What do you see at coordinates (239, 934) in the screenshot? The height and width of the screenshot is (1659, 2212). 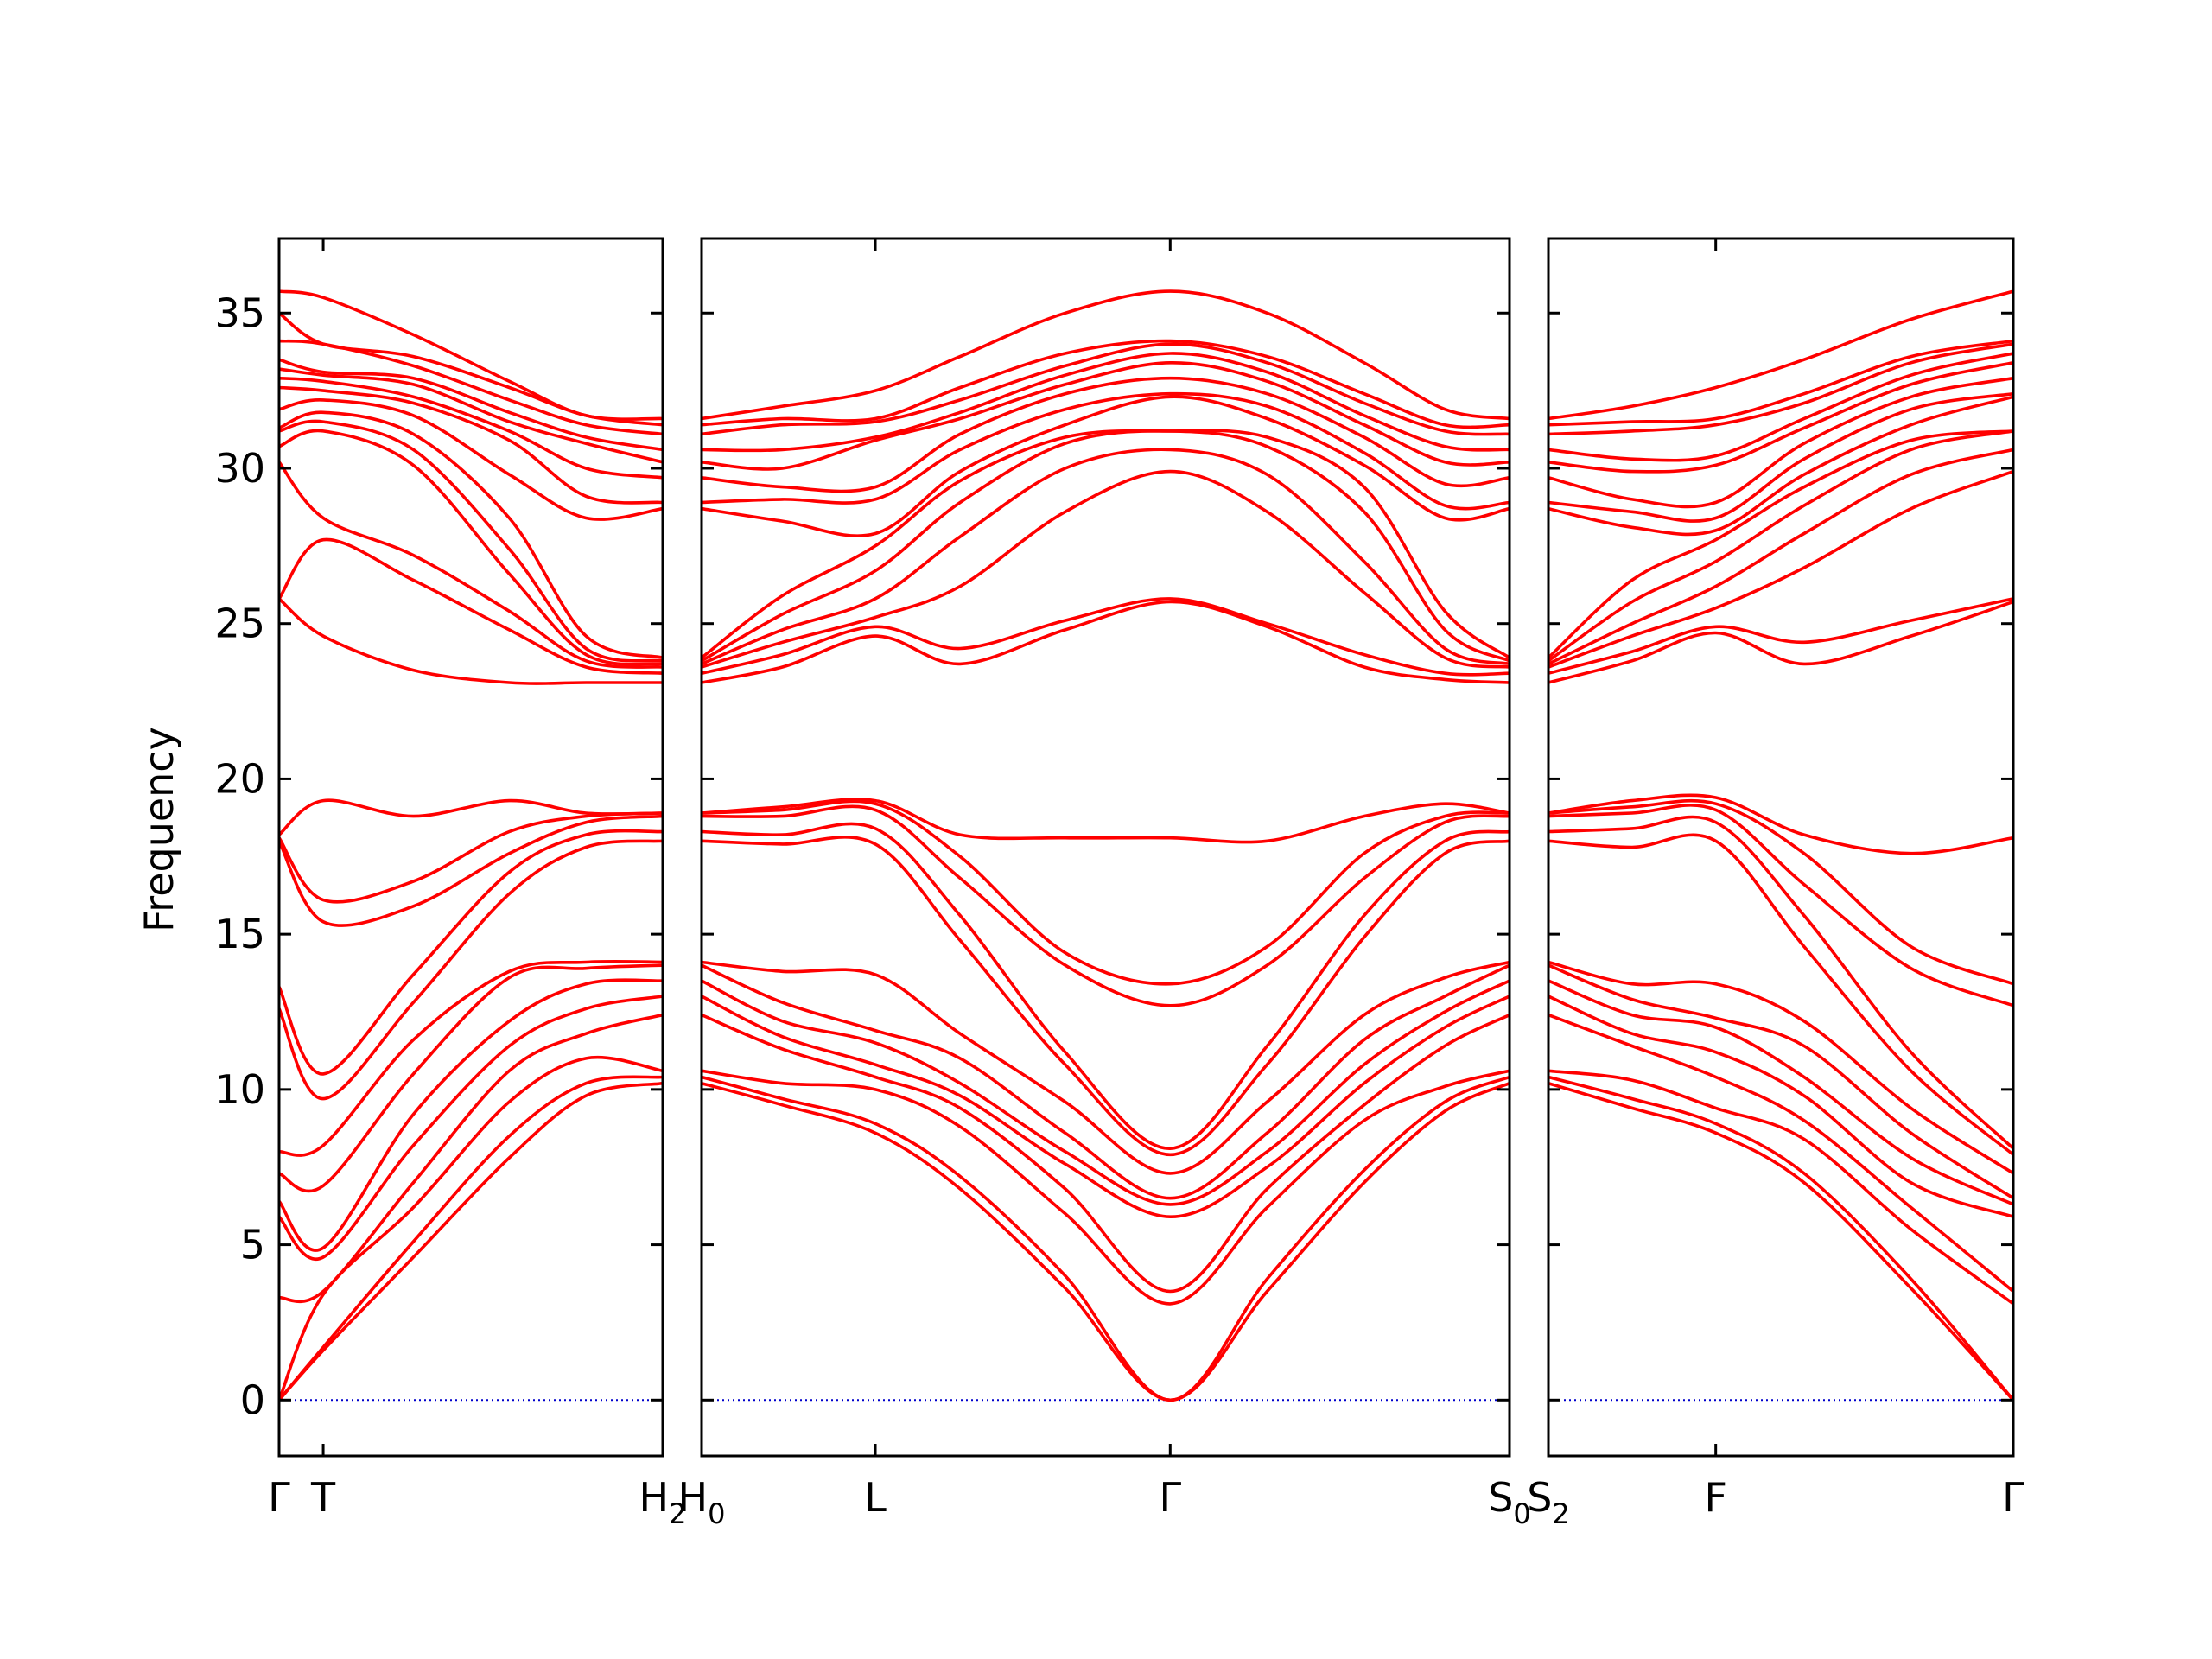 I see `y-tick-label: 15` at bounding box center [239, 934].